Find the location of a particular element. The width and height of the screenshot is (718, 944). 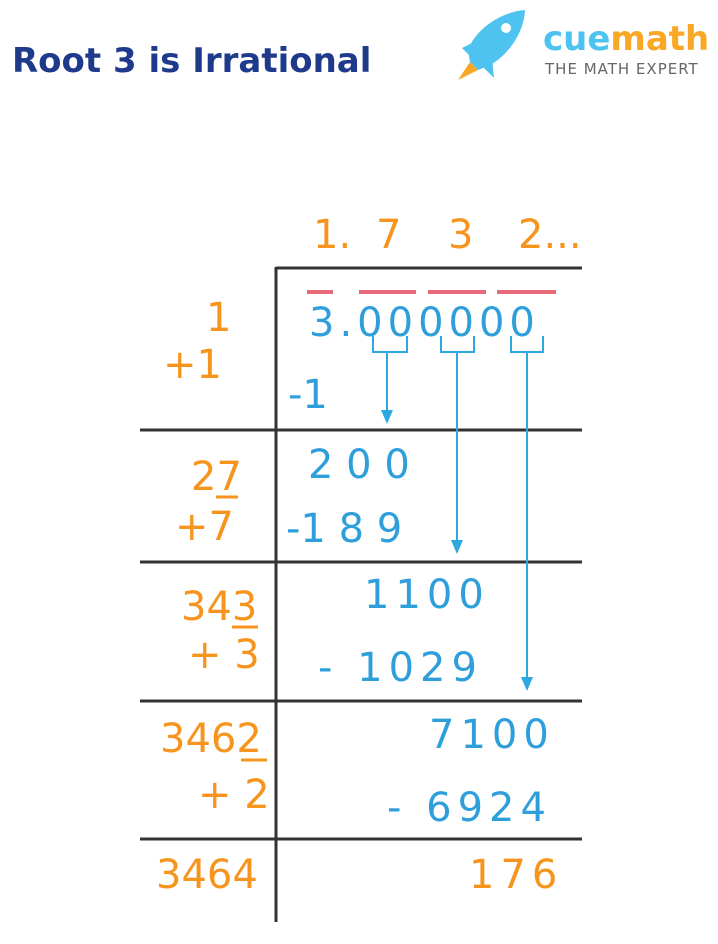

divisor-3464: 3464 is located at coordinates (207, 875).